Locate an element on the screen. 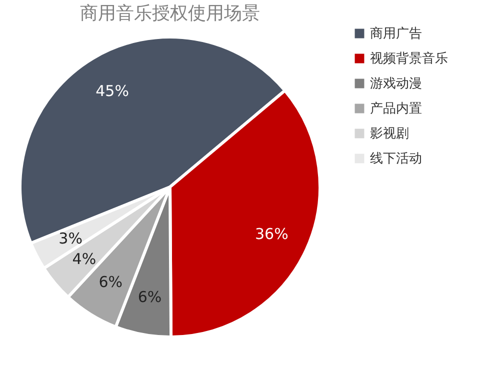  chart-title: 商用音乐授权使用场景 is located at coordinates (170, 13).